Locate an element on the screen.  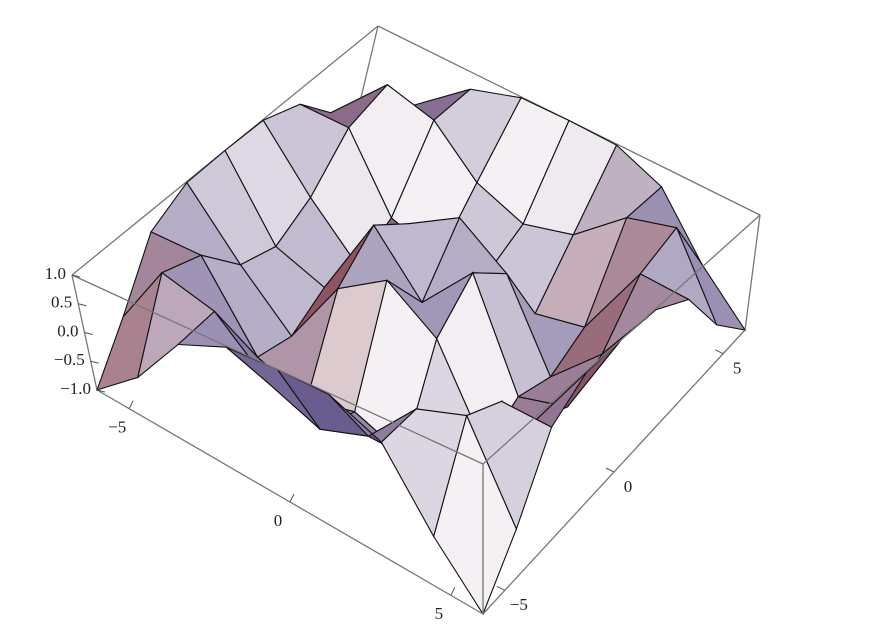
z-tick-label: −1.0 is located at coordinates (75, 388).